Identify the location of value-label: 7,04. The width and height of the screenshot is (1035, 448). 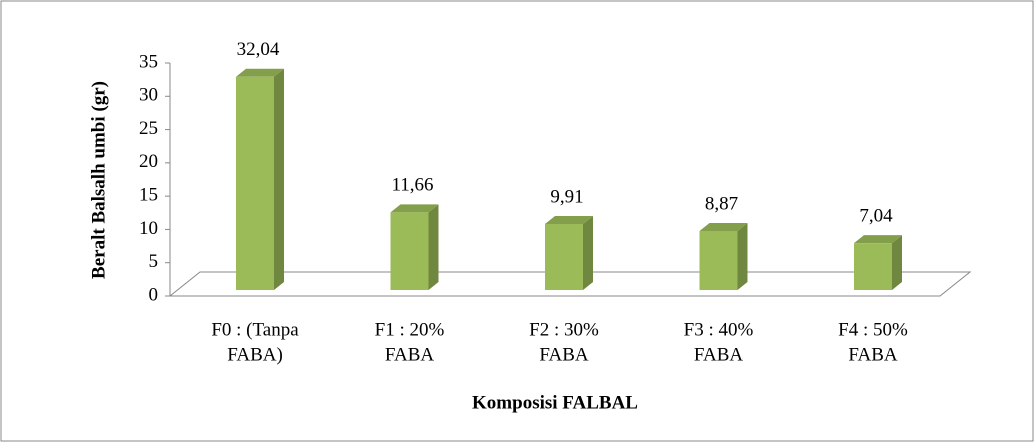
(876, 215).